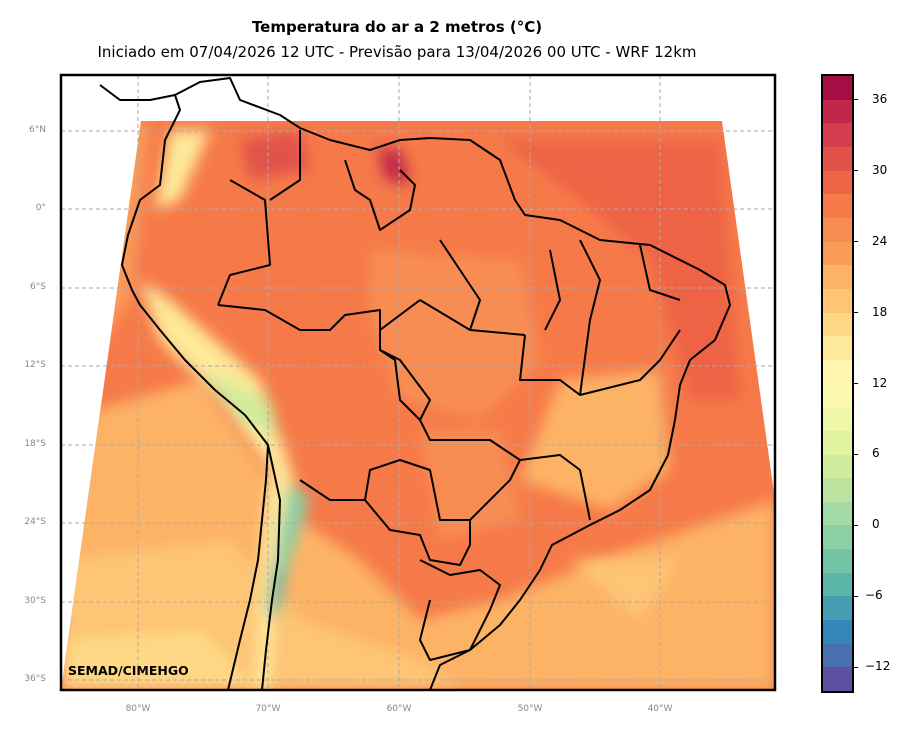 This screenshot has width=921, height=735. I want to click on colorbar-tick-label: 12, so click(880, 382).